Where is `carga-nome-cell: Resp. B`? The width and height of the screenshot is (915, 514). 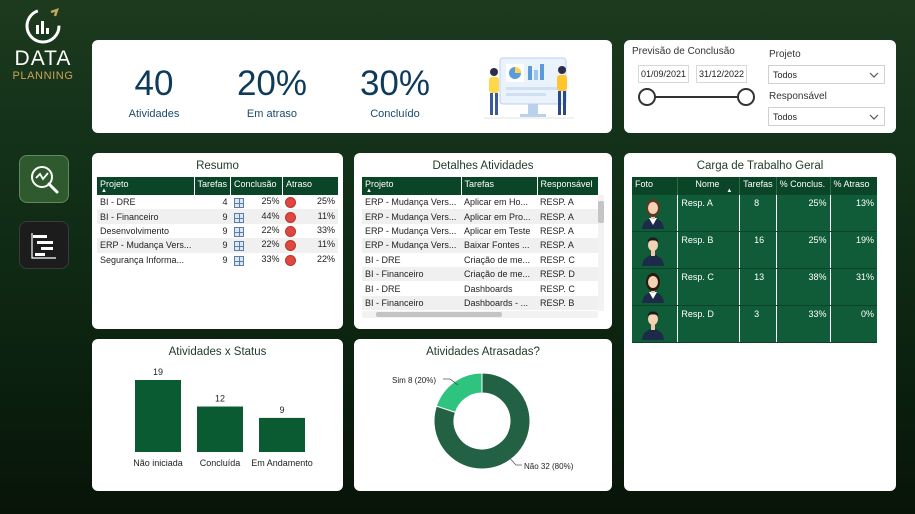 carga-nome-cell: Resp. B is located at coordinates (709, 250).